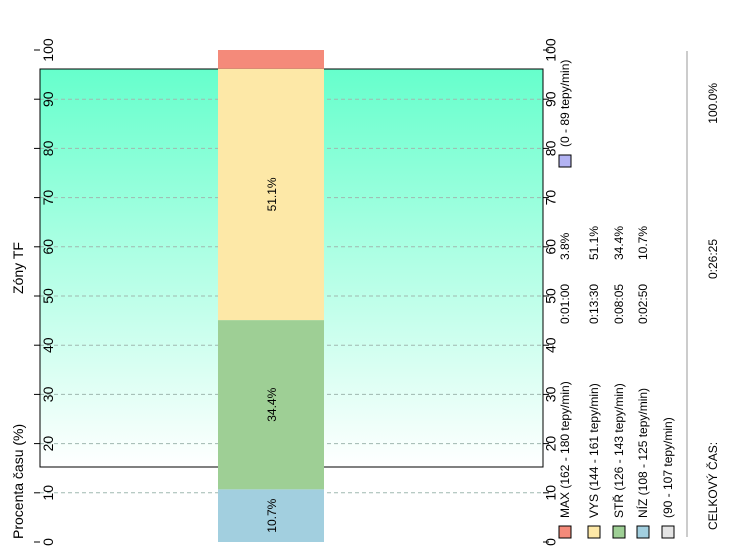 Image resolution: width=733 pixels, height=552 pixels. I want to click on tick-label-left: 50, so click(48, 296).